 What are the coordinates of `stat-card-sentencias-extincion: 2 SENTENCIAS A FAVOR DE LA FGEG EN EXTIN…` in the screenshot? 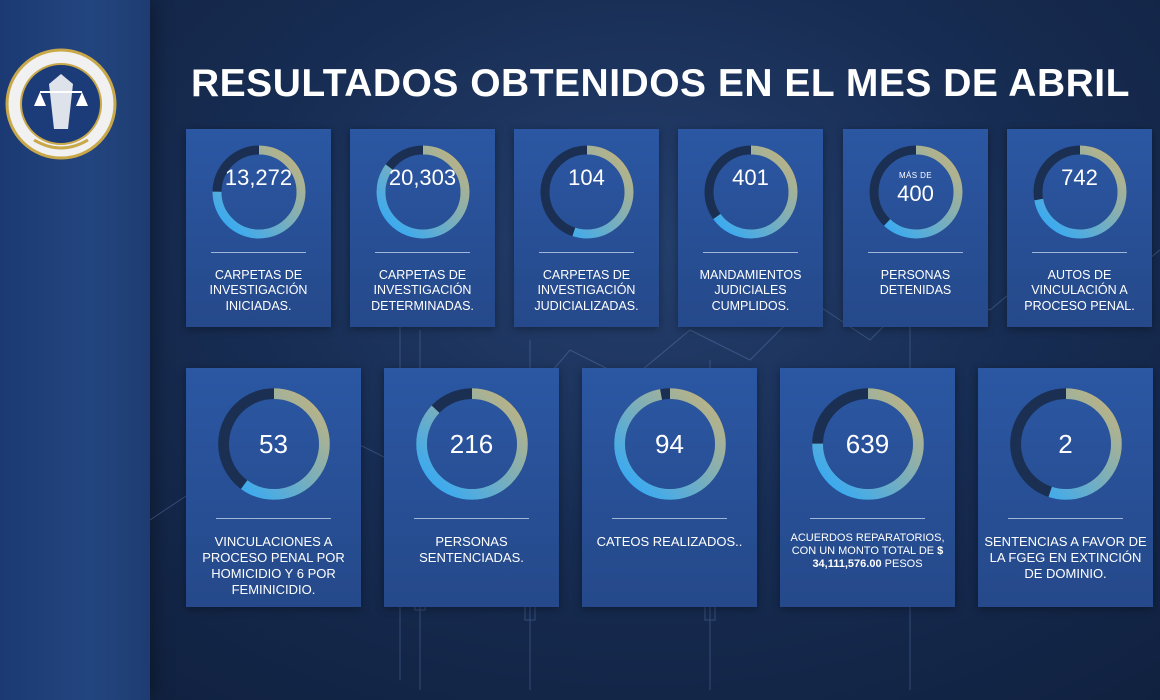 It's located at (1065, 487).